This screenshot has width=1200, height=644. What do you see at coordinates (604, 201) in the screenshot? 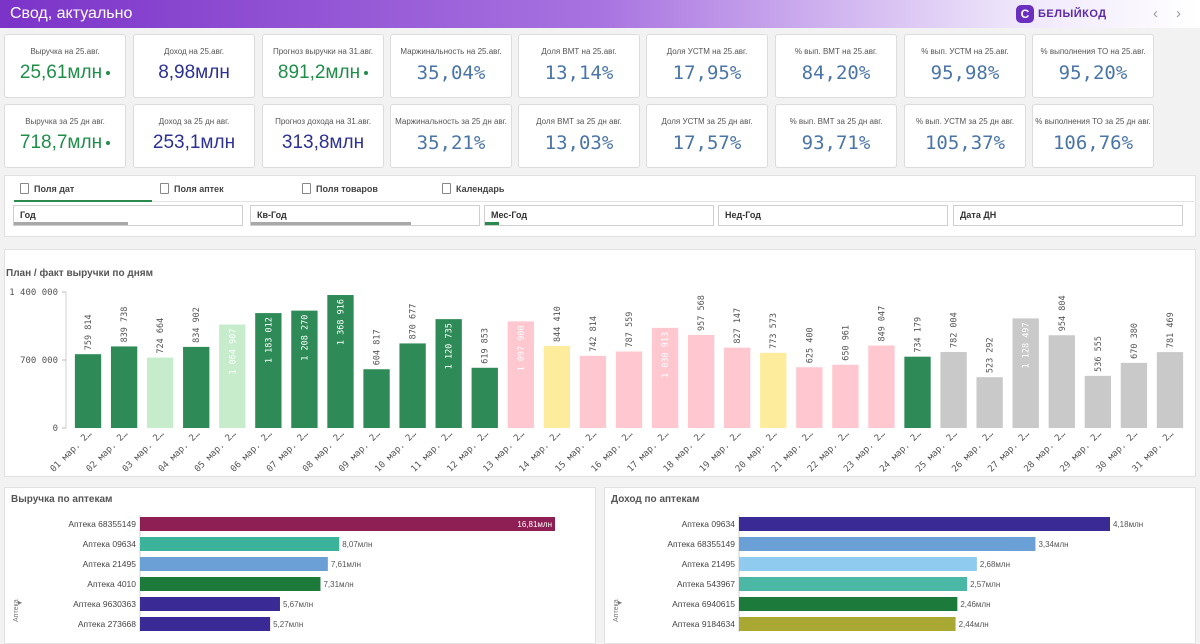
I see `tab-divider` at bounding box center [604, 201].